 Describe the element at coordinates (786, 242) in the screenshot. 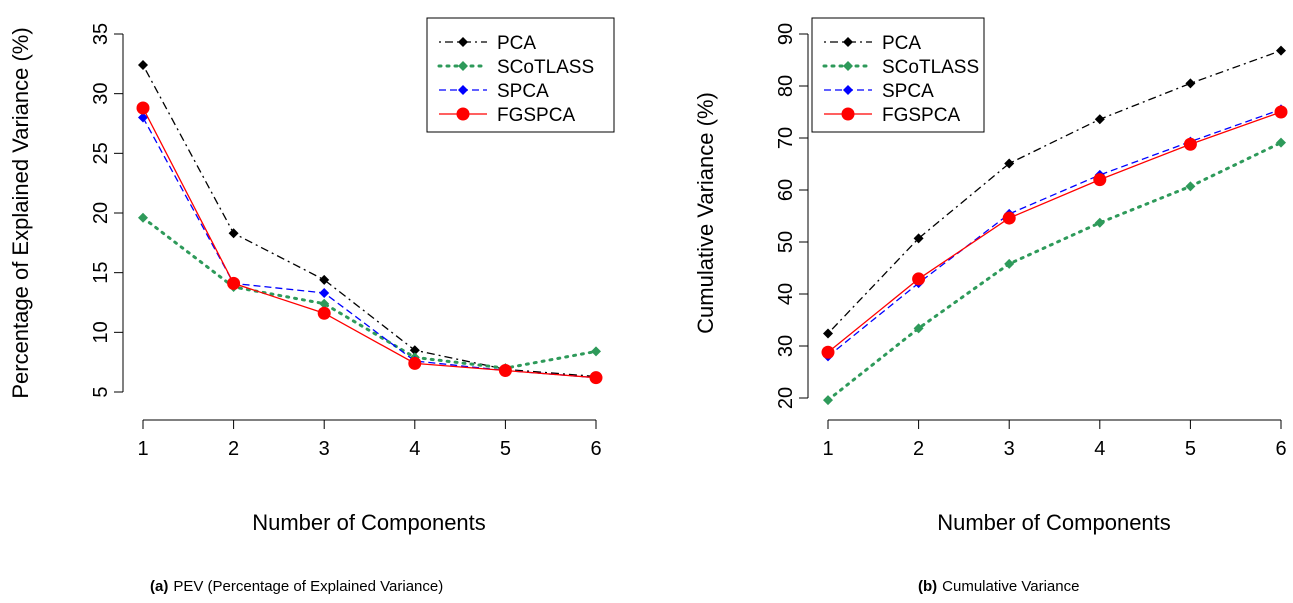

I see `y-tick-label: 50` at that location.